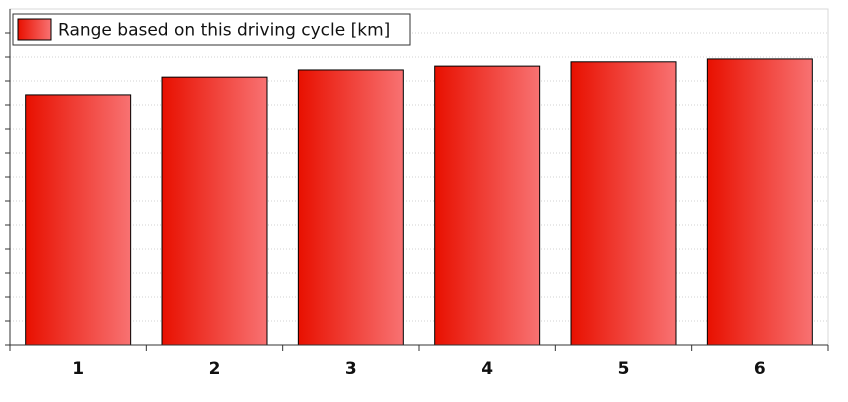  I want to click on legend: Range based on this driving cycle [km], so click(211, 29).